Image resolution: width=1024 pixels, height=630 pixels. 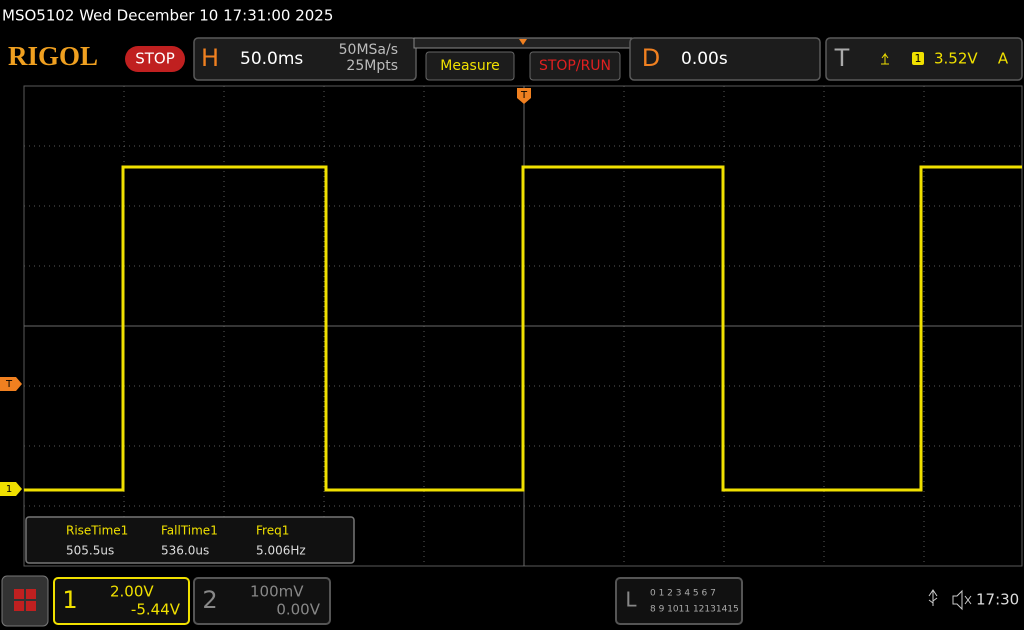 I want to click on channel1-marker, so click(x=11, y=489).